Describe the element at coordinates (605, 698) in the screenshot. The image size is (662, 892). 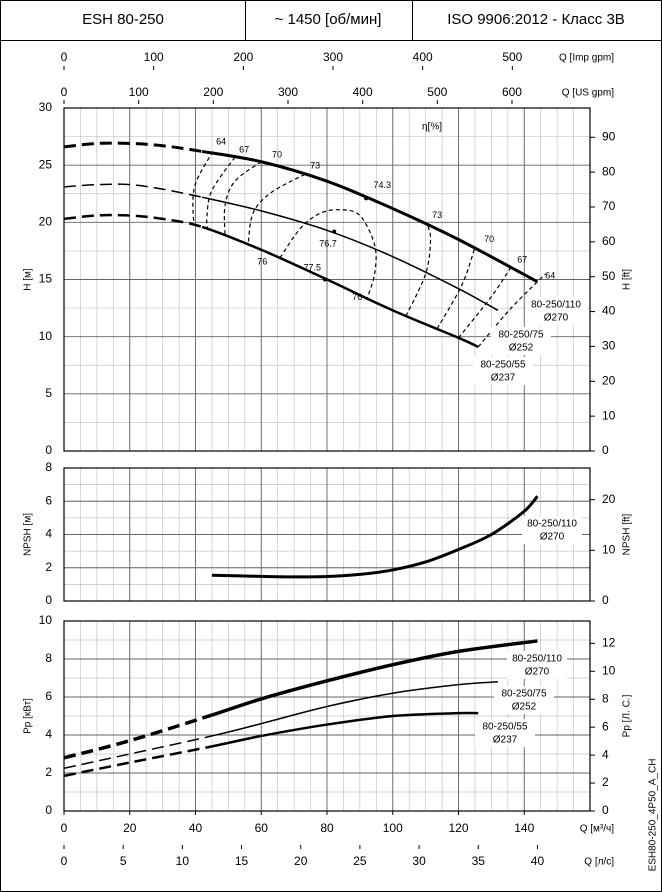
I see `y2-tick-label: 8` at that location.